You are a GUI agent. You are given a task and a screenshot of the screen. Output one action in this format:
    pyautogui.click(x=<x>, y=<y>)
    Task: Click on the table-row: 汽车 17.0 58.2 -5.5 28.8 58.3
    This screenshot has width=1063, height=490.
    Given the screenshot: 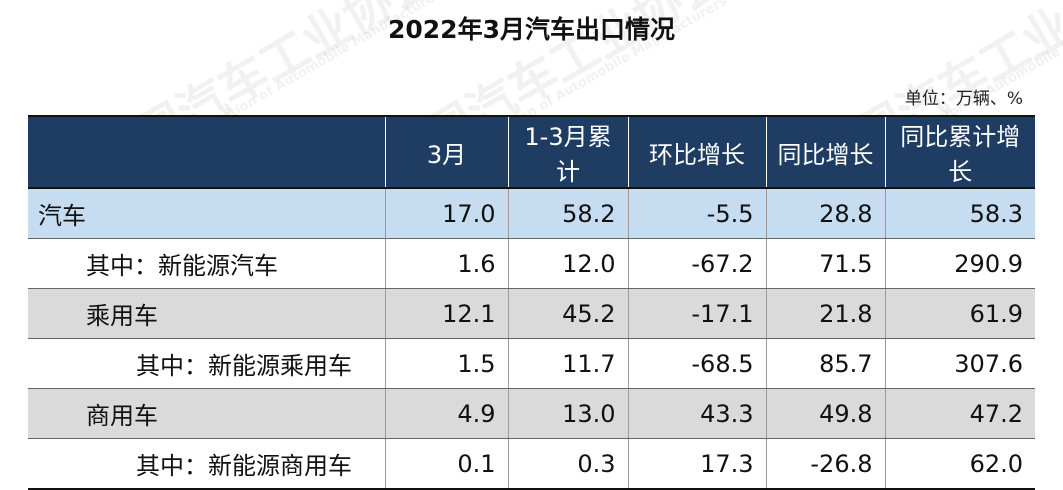 What is the action you would take?
    pyautogui.click(x=531, y=213)
    